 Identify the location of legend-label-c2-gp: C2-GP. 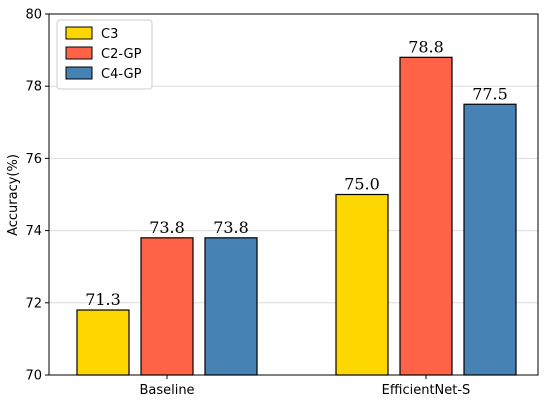
(121, 54).